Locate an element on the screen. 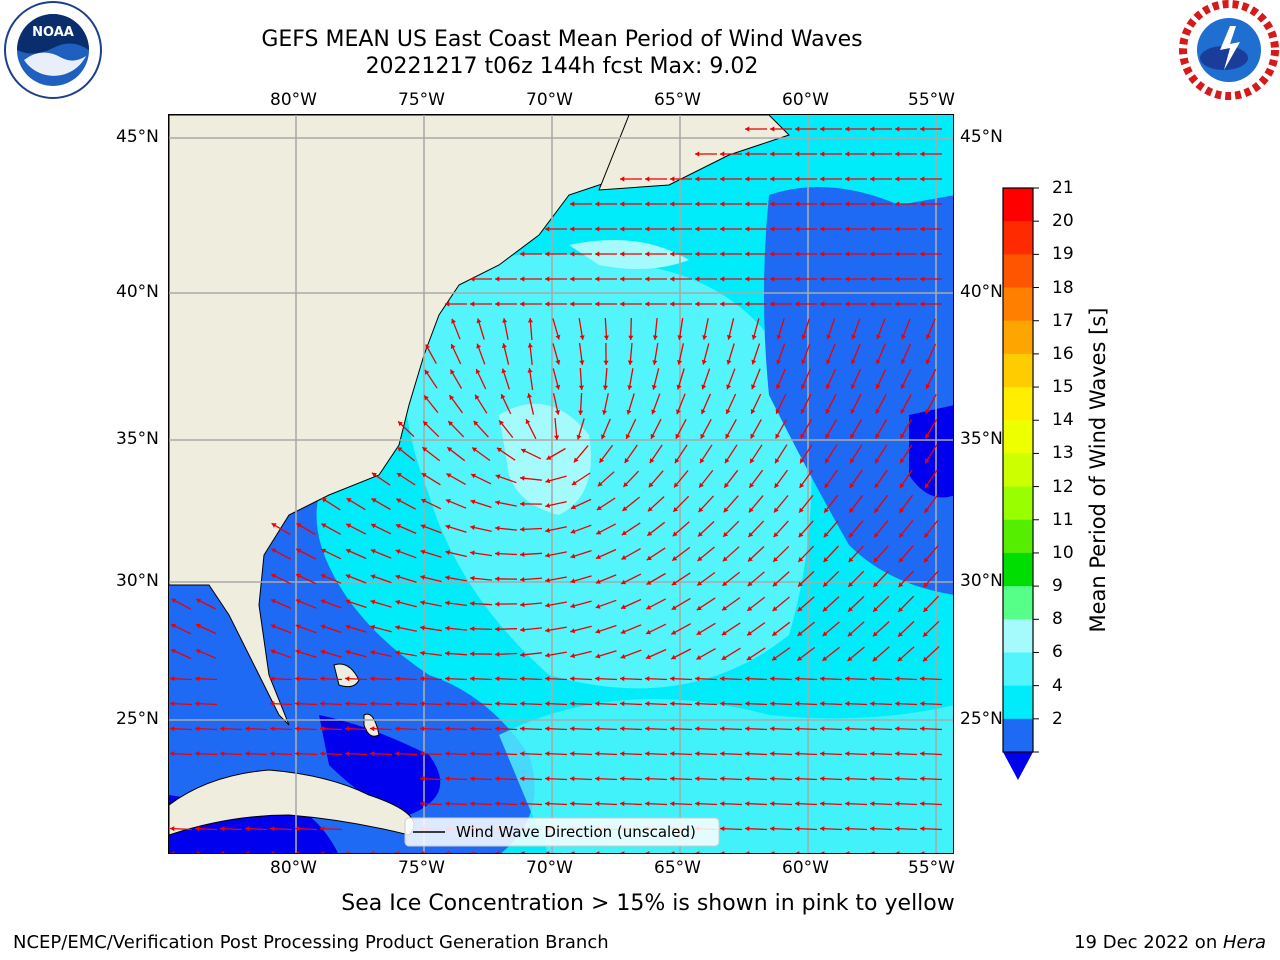 This screenshot has width=1280, height=960. lon-label-top: 70°W is located at coordinates (549, 100).